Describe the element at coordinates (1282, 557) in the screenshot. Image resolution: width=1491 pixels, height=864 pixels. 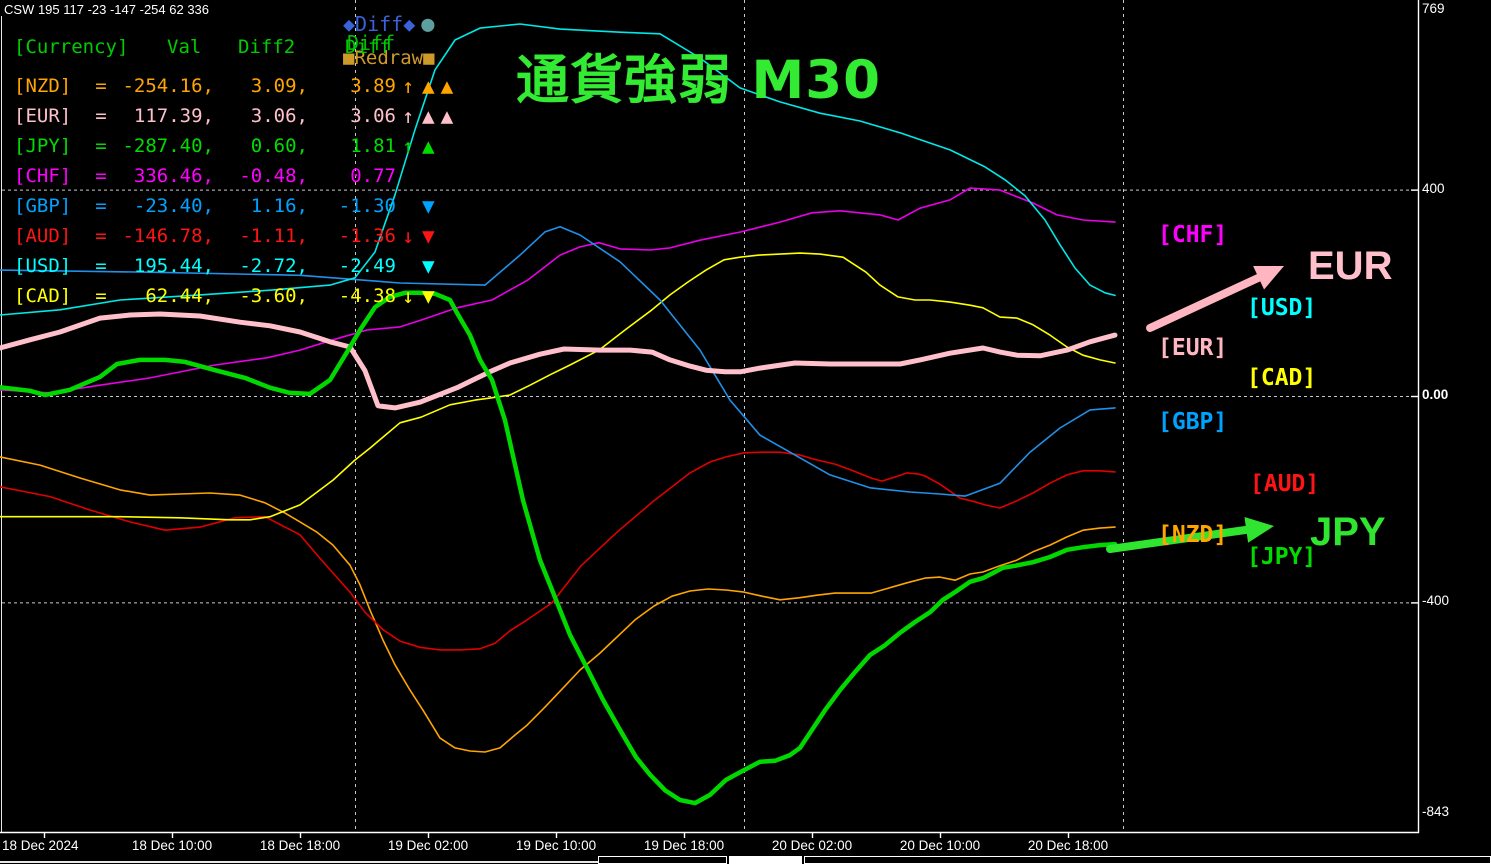
I see `currency-tag-jpy: [JPY]` at that location.